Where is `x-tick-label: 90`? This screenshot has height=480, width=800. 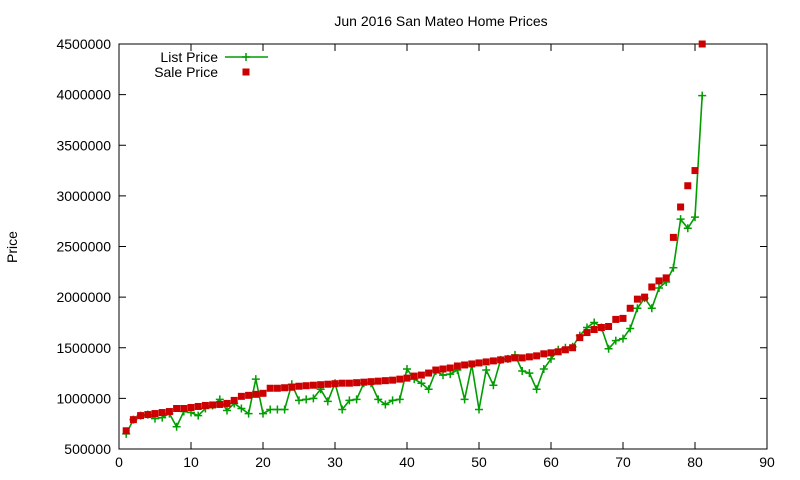
x-tick-label: 90 is located at coordinates (767, 462).